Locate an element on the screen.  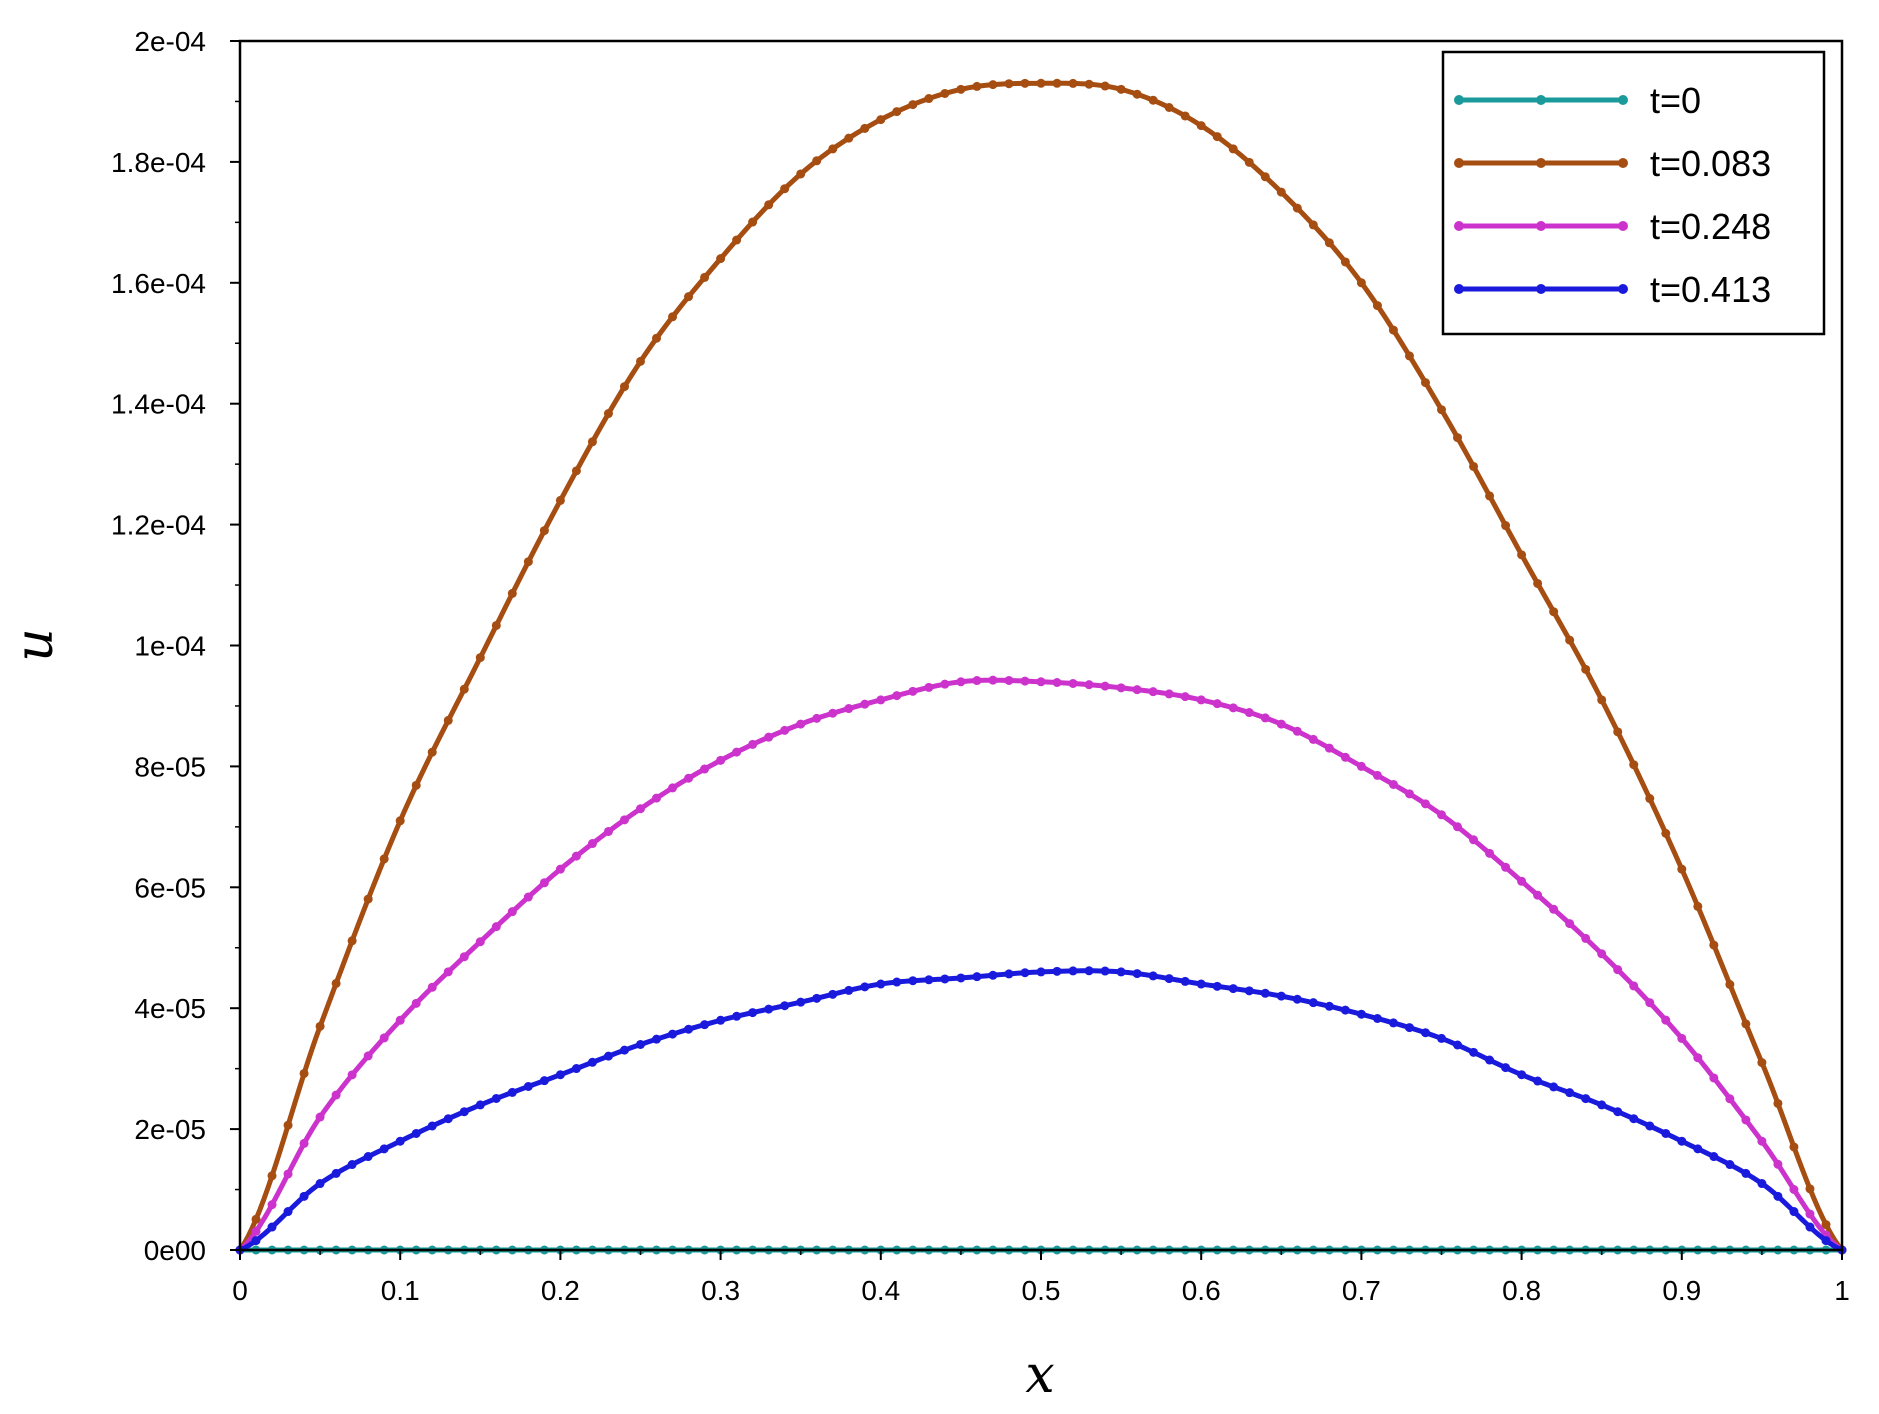
x-tick-label: 0.5 is located at coordinates (1041, 1290).